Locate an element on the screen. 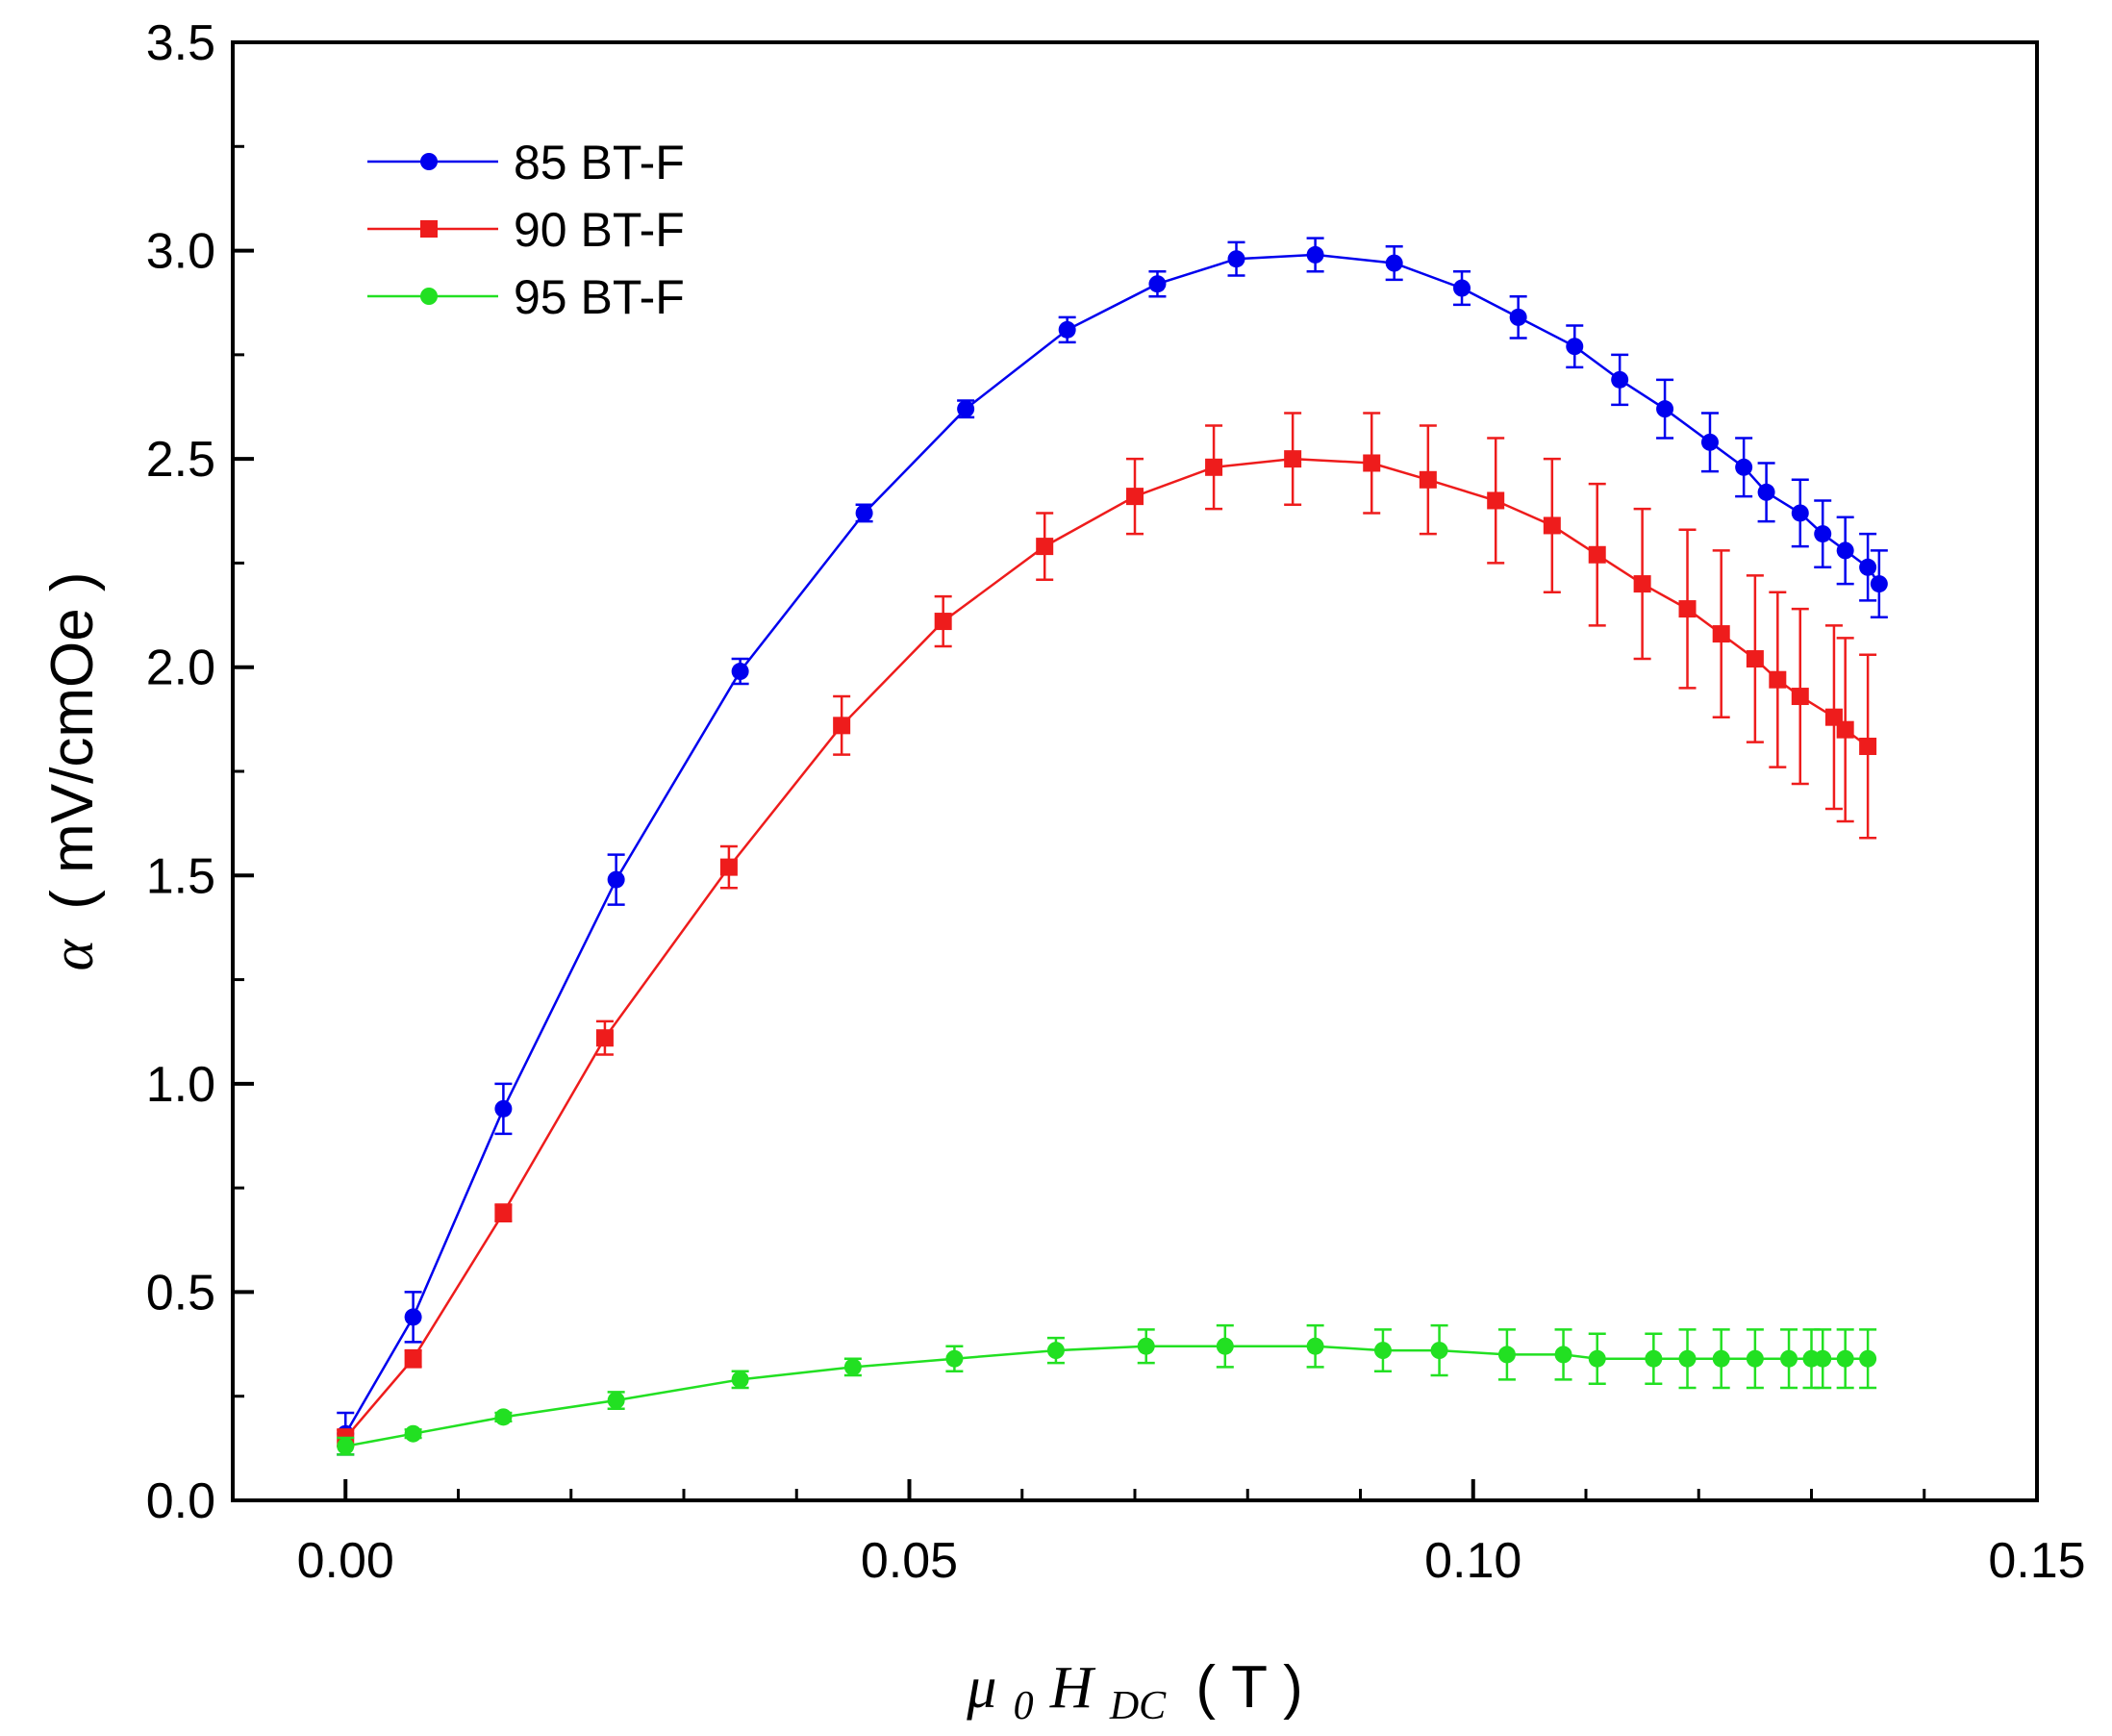 The image size is (2112, 1736). x-axis-unit: ( T ) is located at coordinates (1248, 1687).